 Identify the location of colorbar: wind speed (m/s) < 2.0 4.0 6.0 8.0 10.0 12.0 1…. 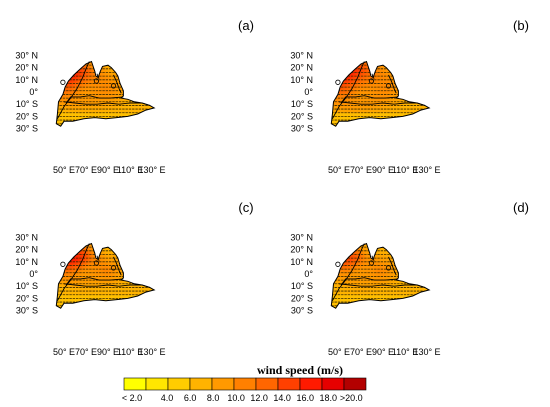
(244, 383).